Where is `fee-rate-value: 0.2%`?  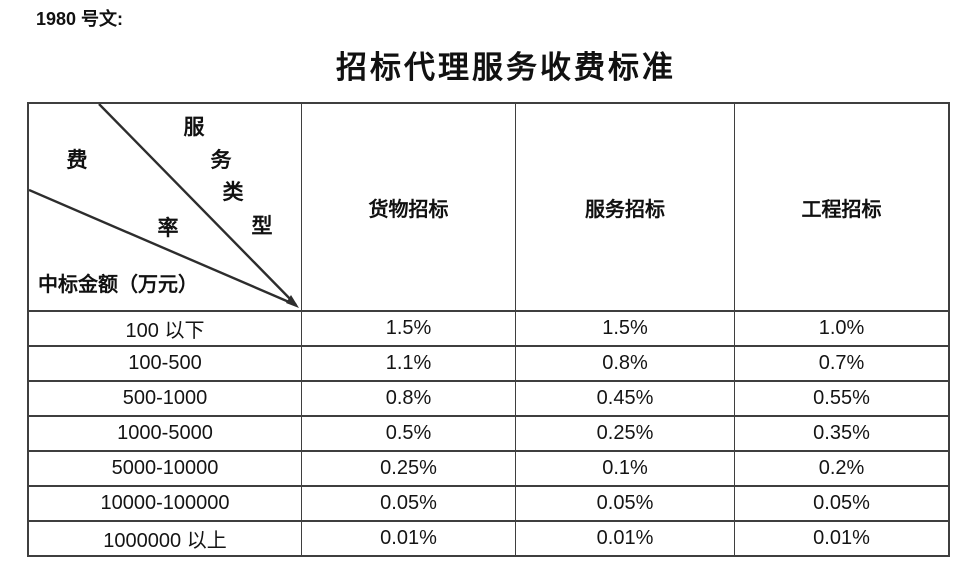 fee-rate-value: 0.2% is located at coordinates (841, 467).